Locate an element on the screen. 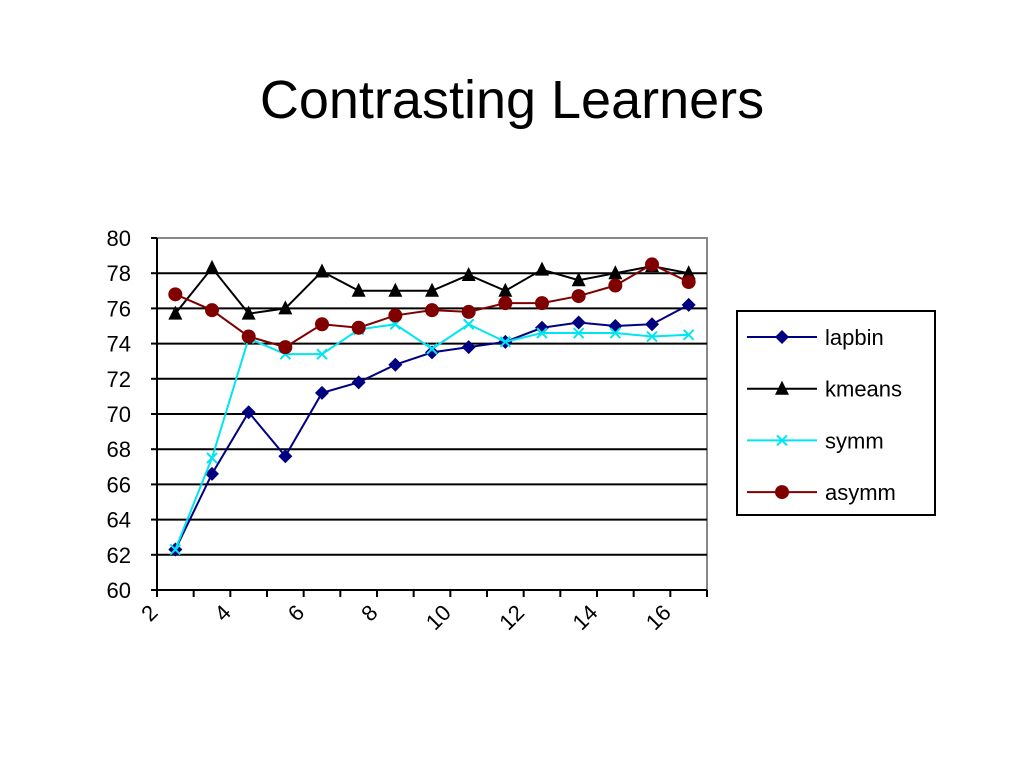 The height and width of the screenshot is (768, 1024). y-tick-label: 66 is located at coordinates (119, 484).